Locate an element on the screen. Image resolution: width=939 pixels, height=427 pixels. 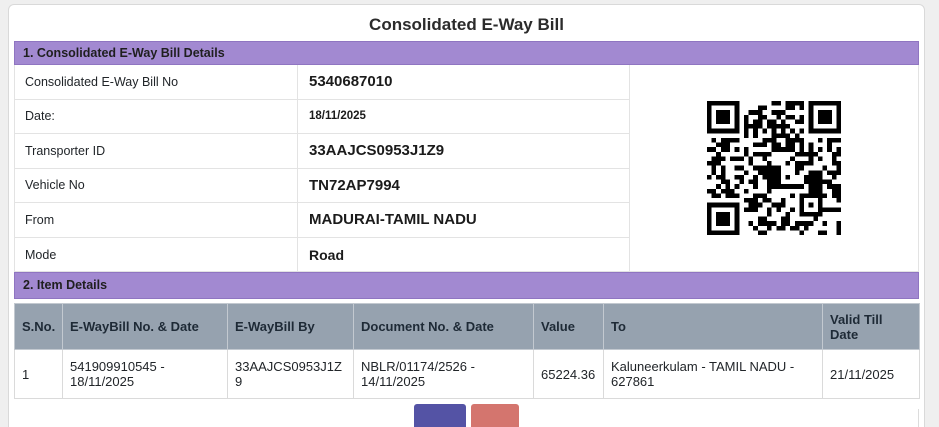
cell-sno: 1 is located at coordinates (38, 374).